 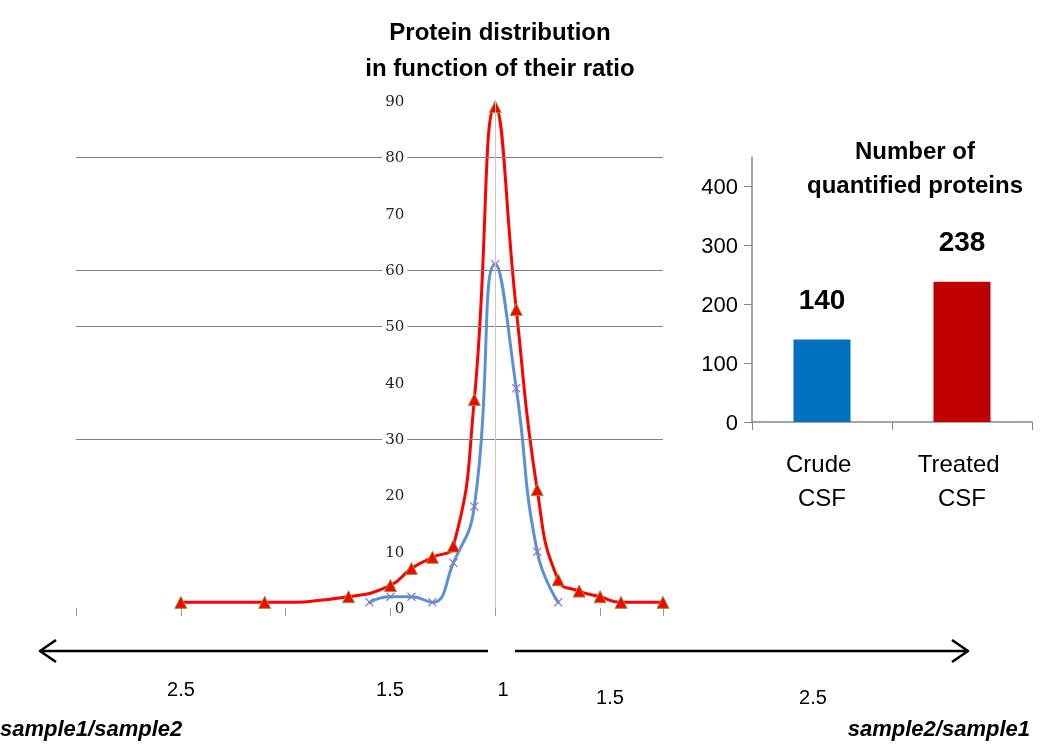 What do you see at coordinates (915, 167) in the screenshot?
I see `chart-title: Number of quantified proteins` at bounding box center [915, 167].